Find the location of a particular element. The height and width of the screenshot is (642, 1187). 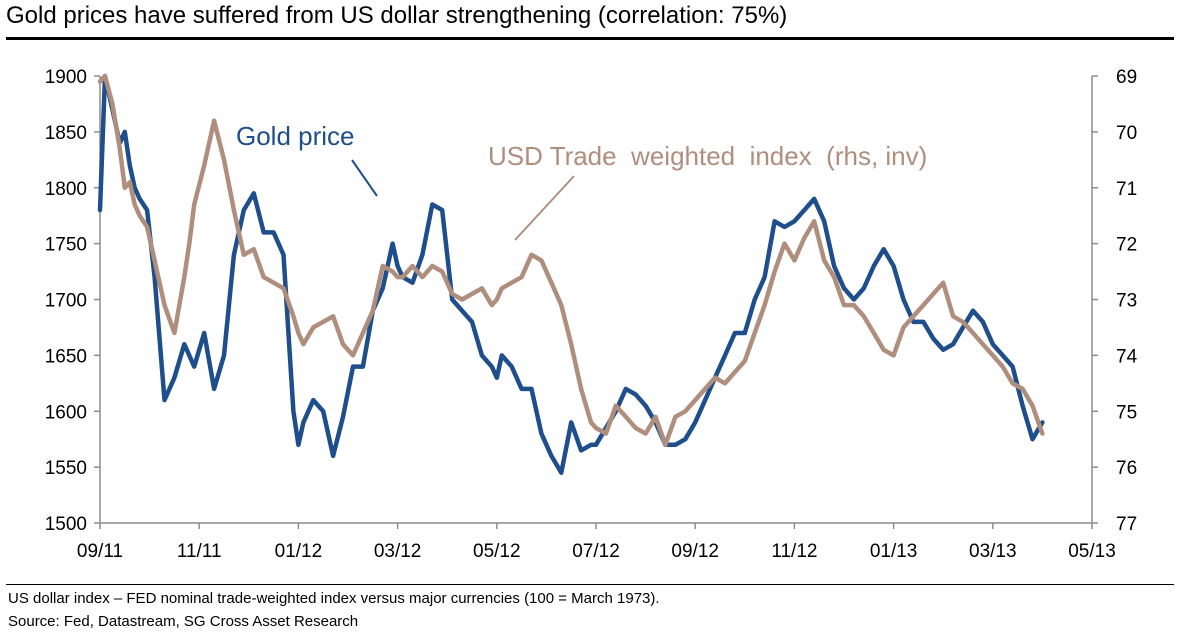

gold-annotation-leader is located at coordinates (364, 178).